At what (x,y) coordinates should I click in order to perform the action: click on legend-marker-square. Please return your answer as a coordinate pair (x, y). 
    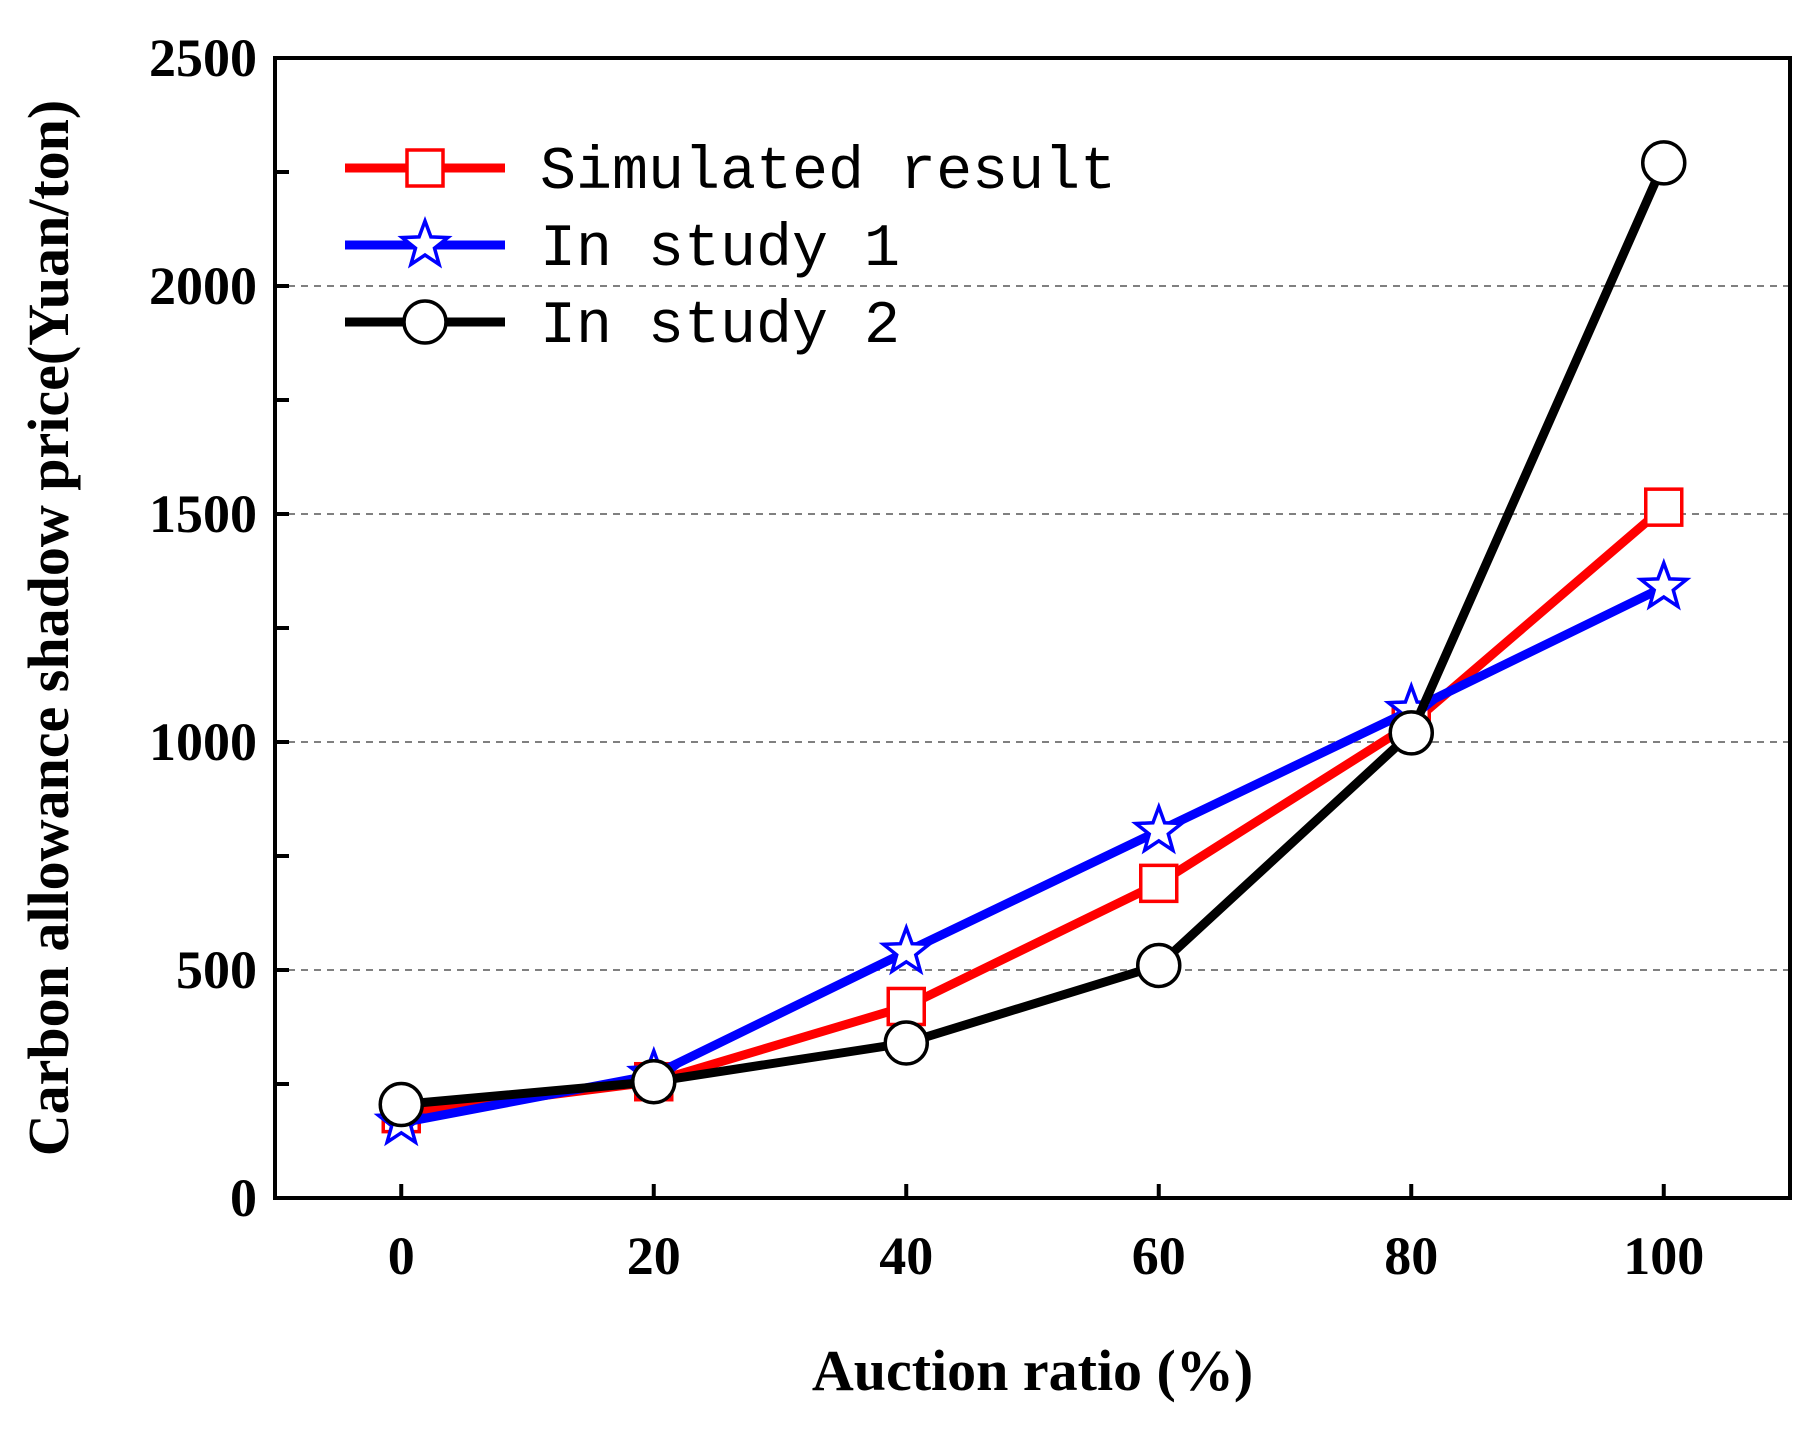
    Looking at the image, I should click on (425, 168).